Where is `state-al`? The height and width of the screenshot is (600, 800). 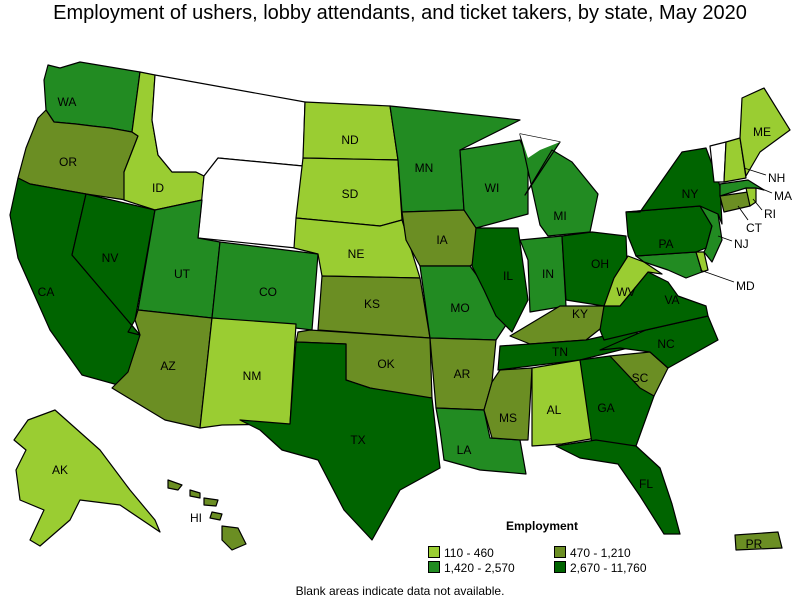
state-al is located at coordinates (564, 403).